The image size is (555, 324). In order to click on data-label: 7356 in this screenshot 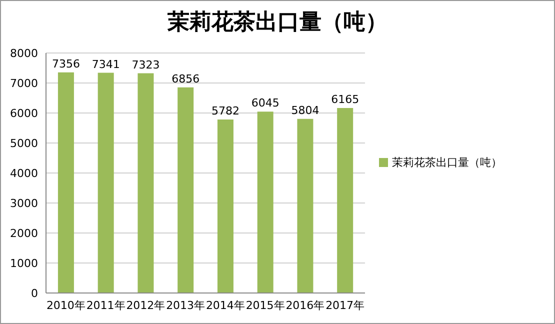, I will do `click(66, 63)`.